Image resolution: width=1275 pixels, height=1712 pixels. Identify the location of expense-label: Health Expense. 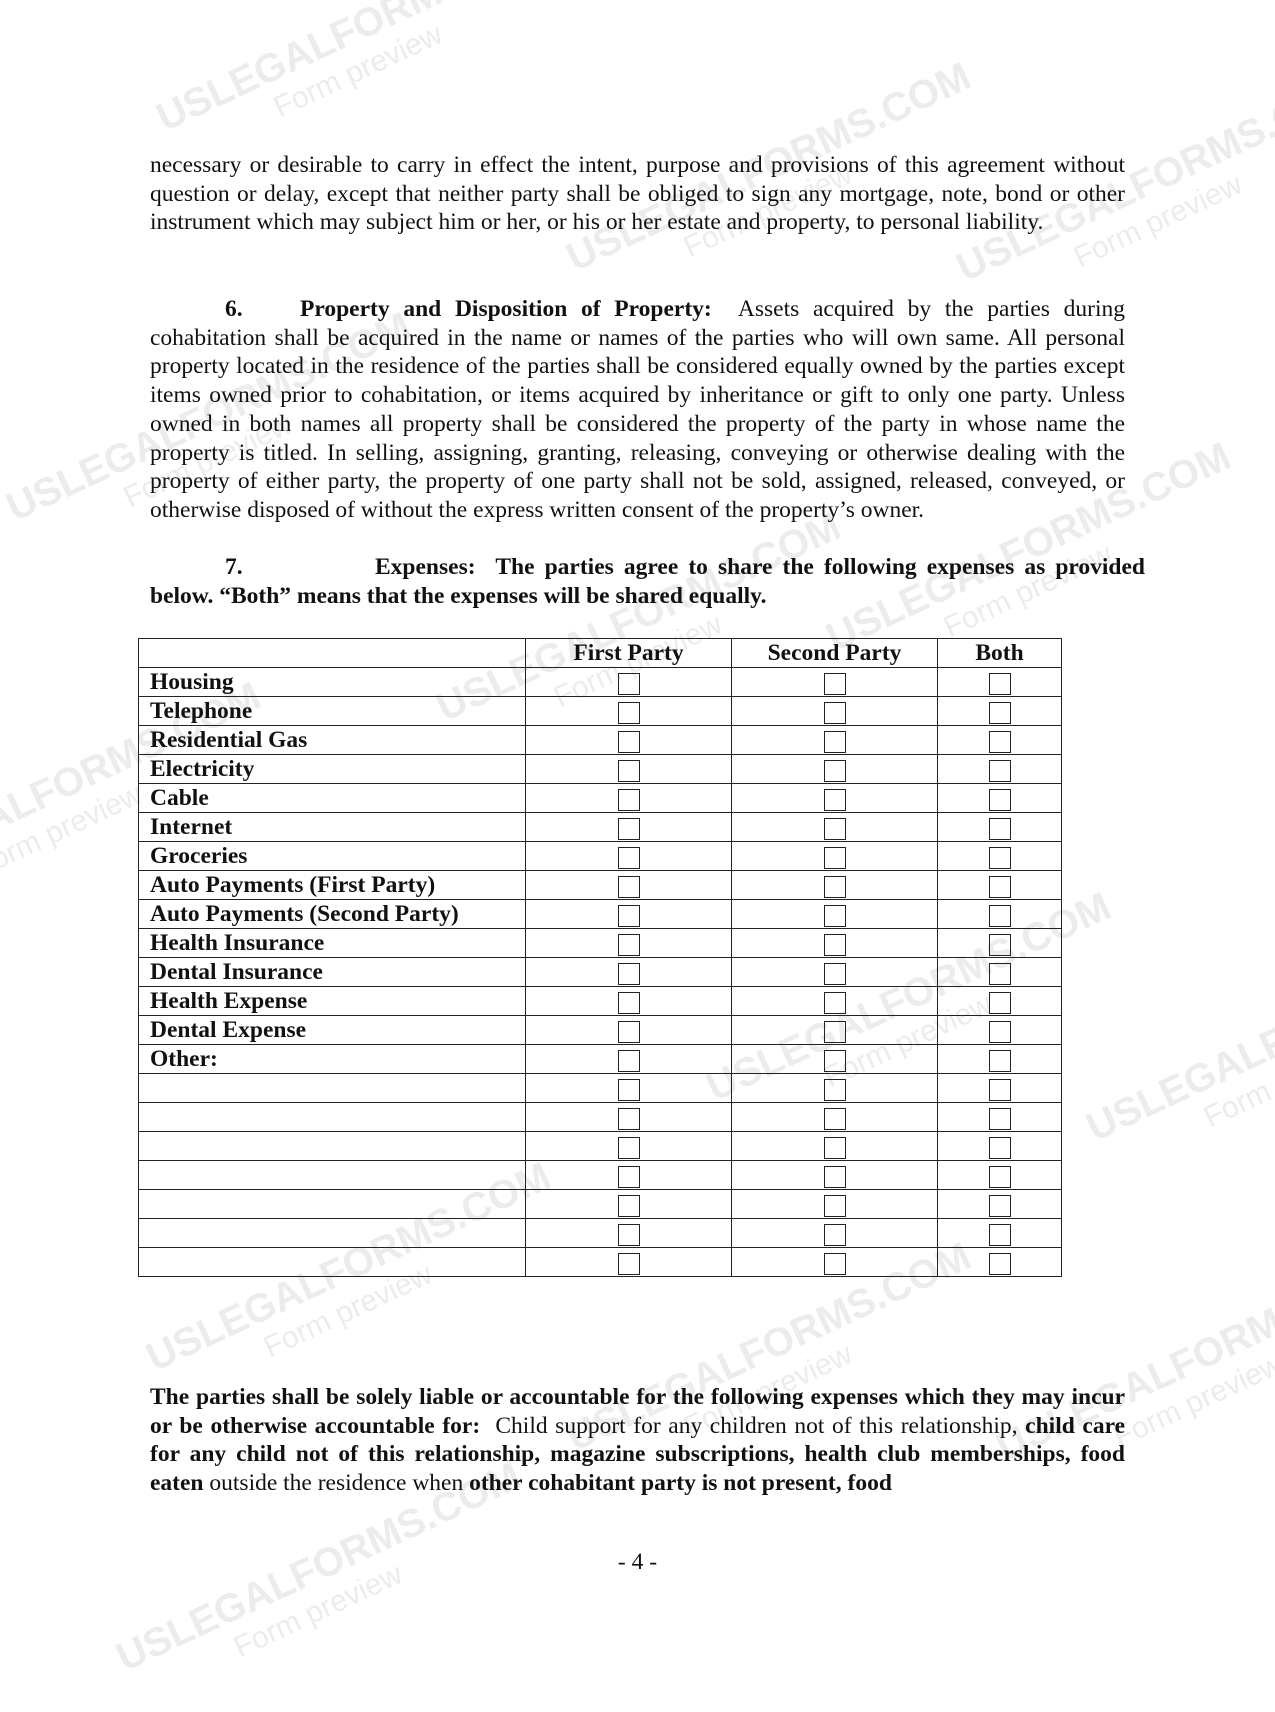
(332, 1001).